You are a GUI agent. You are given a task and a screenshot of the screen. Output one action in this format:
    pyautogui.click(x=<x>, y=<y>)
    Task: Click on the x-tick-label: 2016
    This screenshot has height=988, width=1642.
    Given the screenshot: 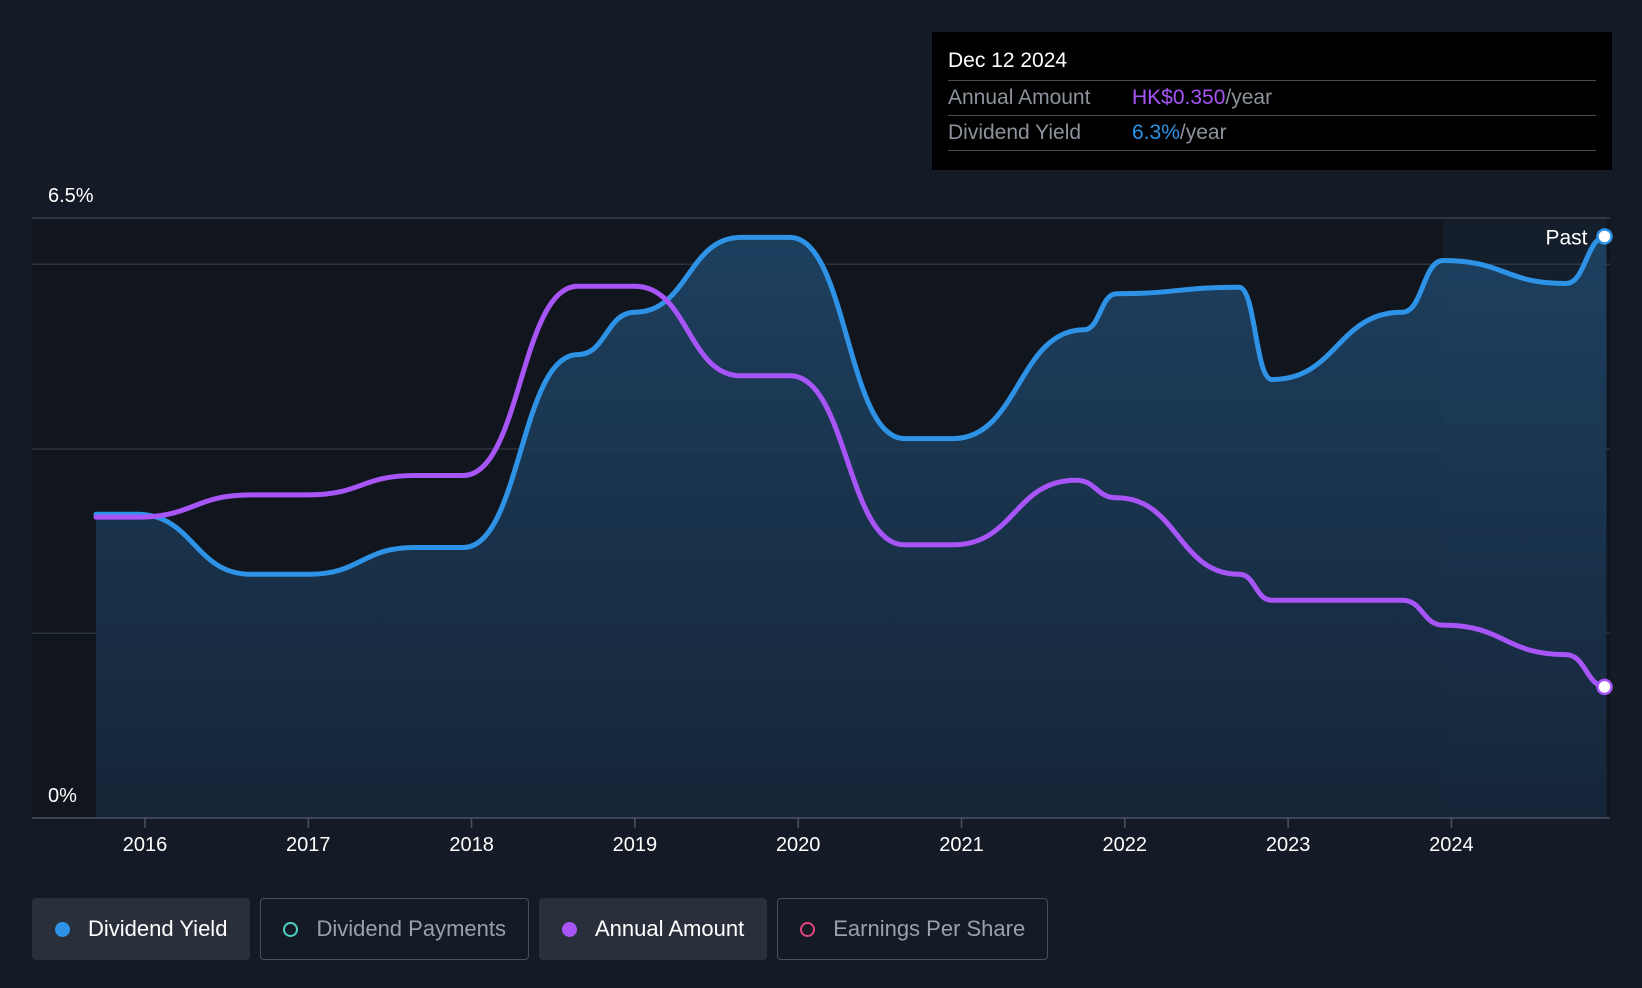 What is the action you would take?
    pyautogui.click(x=145, y=845)
    